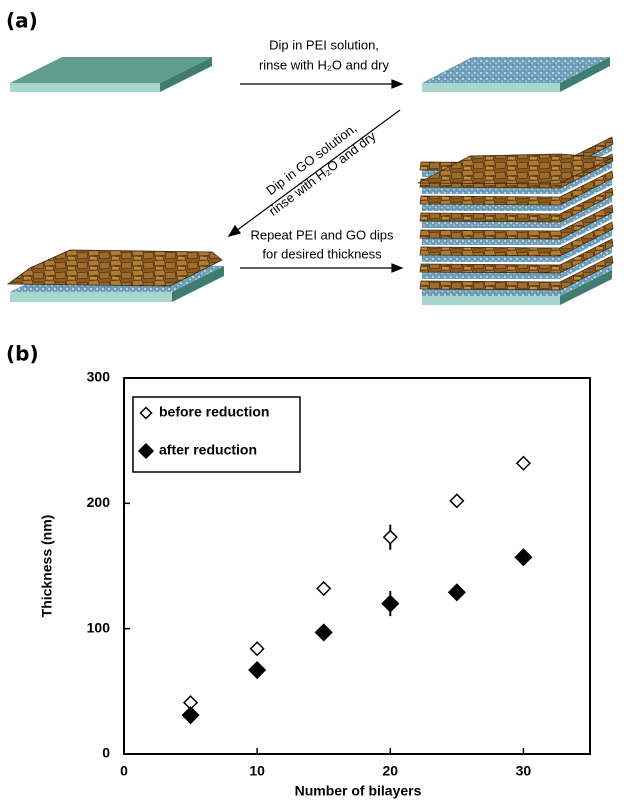 The height and width of the screenshot is (802, 644). Describe the element at coordinates (322, 253) in the screenshot. I see `step-text: for desired thickness` at that location.